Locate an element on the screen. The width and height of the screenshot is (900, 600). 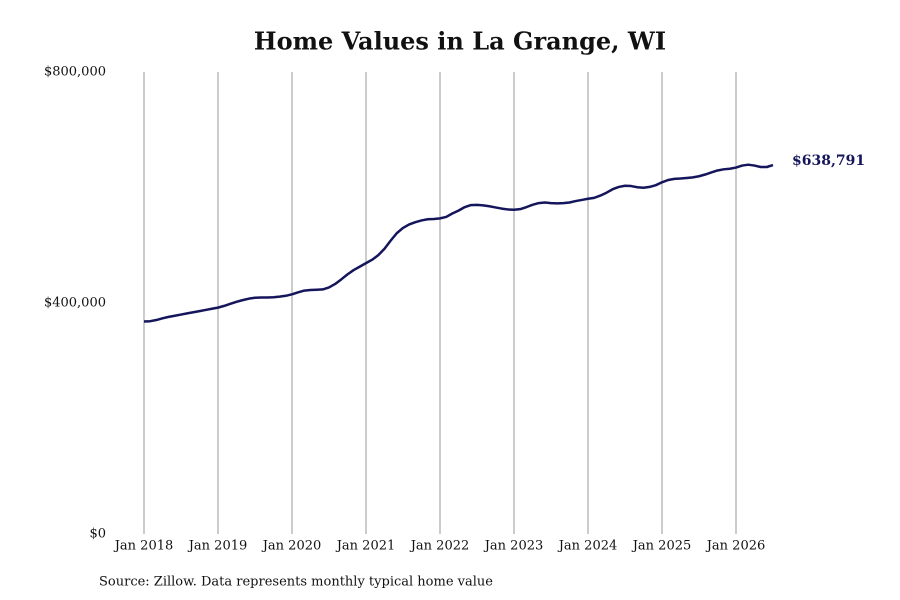
x-tick-label: Jan 2024 is located at coordinates (587, 546).